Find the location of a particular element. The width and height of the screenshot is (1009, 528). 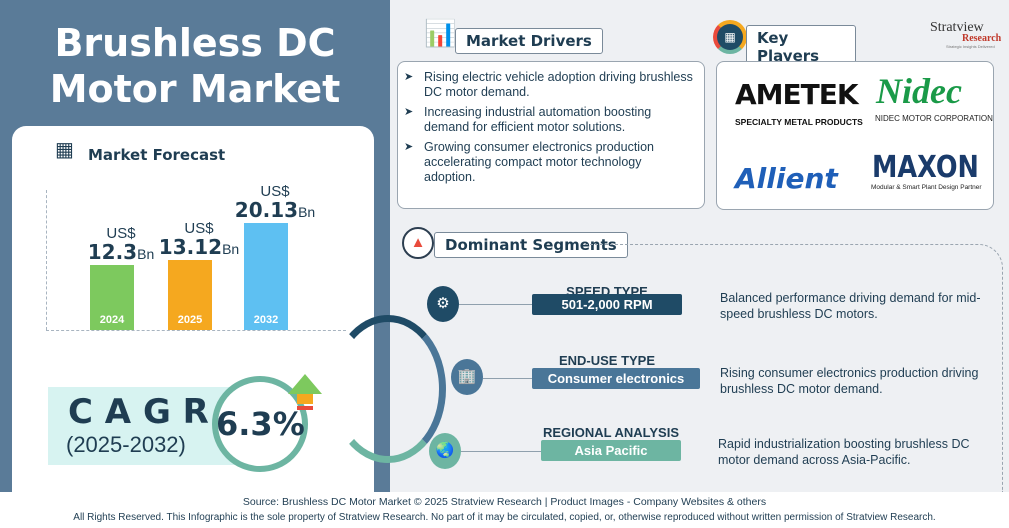

buildings-icon: 🏢 is located at coordinates (467, 377).